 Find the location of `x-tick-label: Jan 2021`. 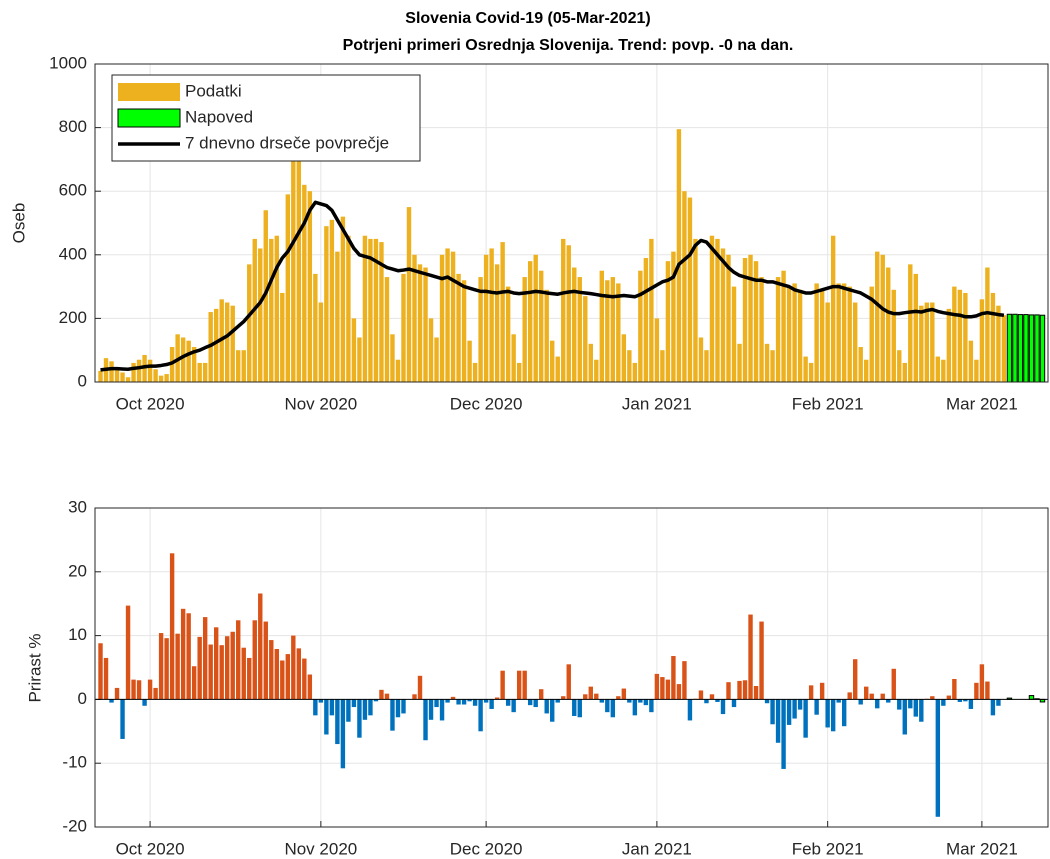

x-tick-label: Jan 2021 is located at coordinates (657, 403).